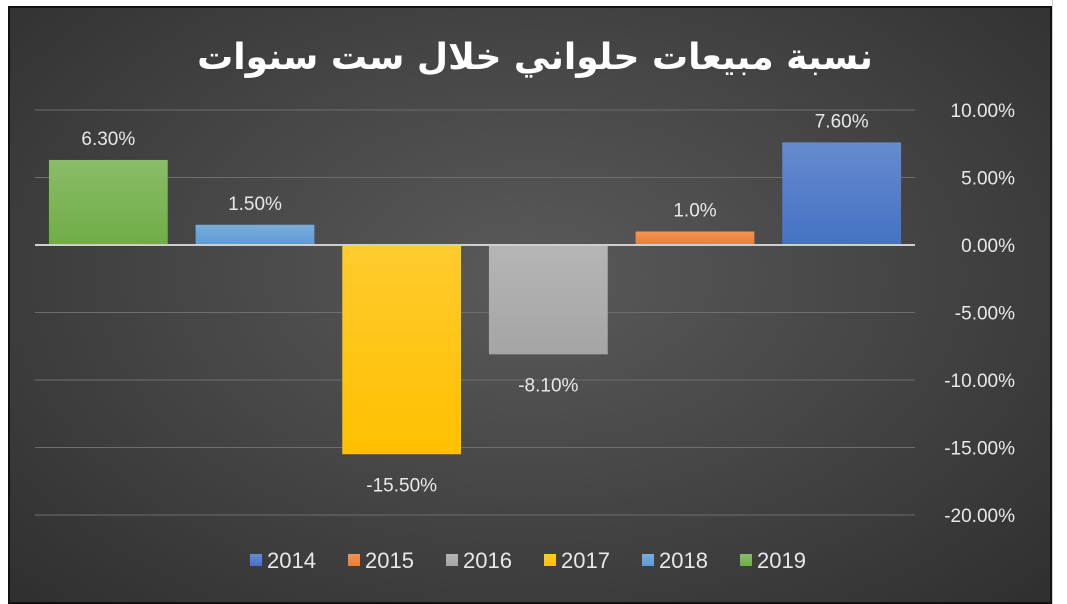 The height and width of the screenshot is (604, 1067). What do you see at coordinates (452, 560) in the screenshot?
I see `legend-swatch-2016` at bounding box center [452, 560].